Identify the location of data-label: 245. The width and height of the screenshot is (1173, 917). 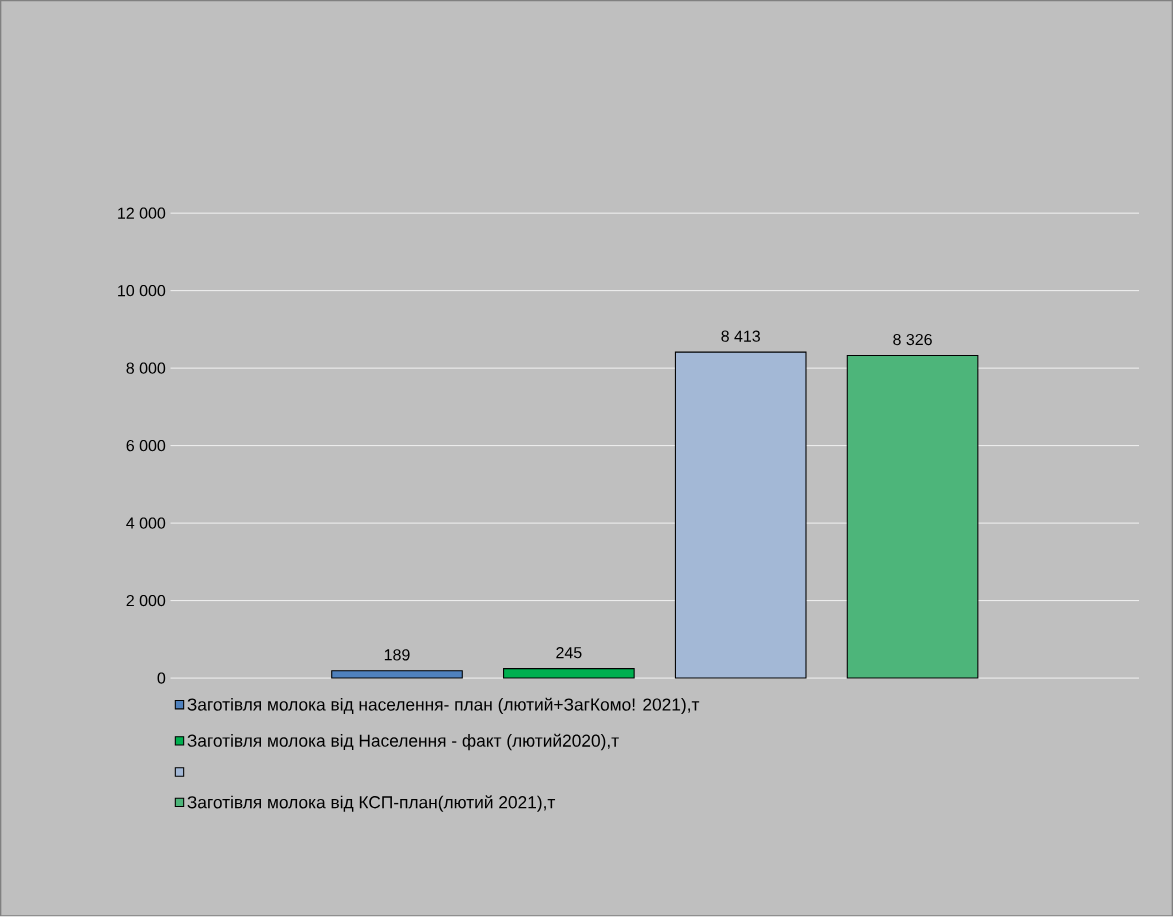
(569, 653).